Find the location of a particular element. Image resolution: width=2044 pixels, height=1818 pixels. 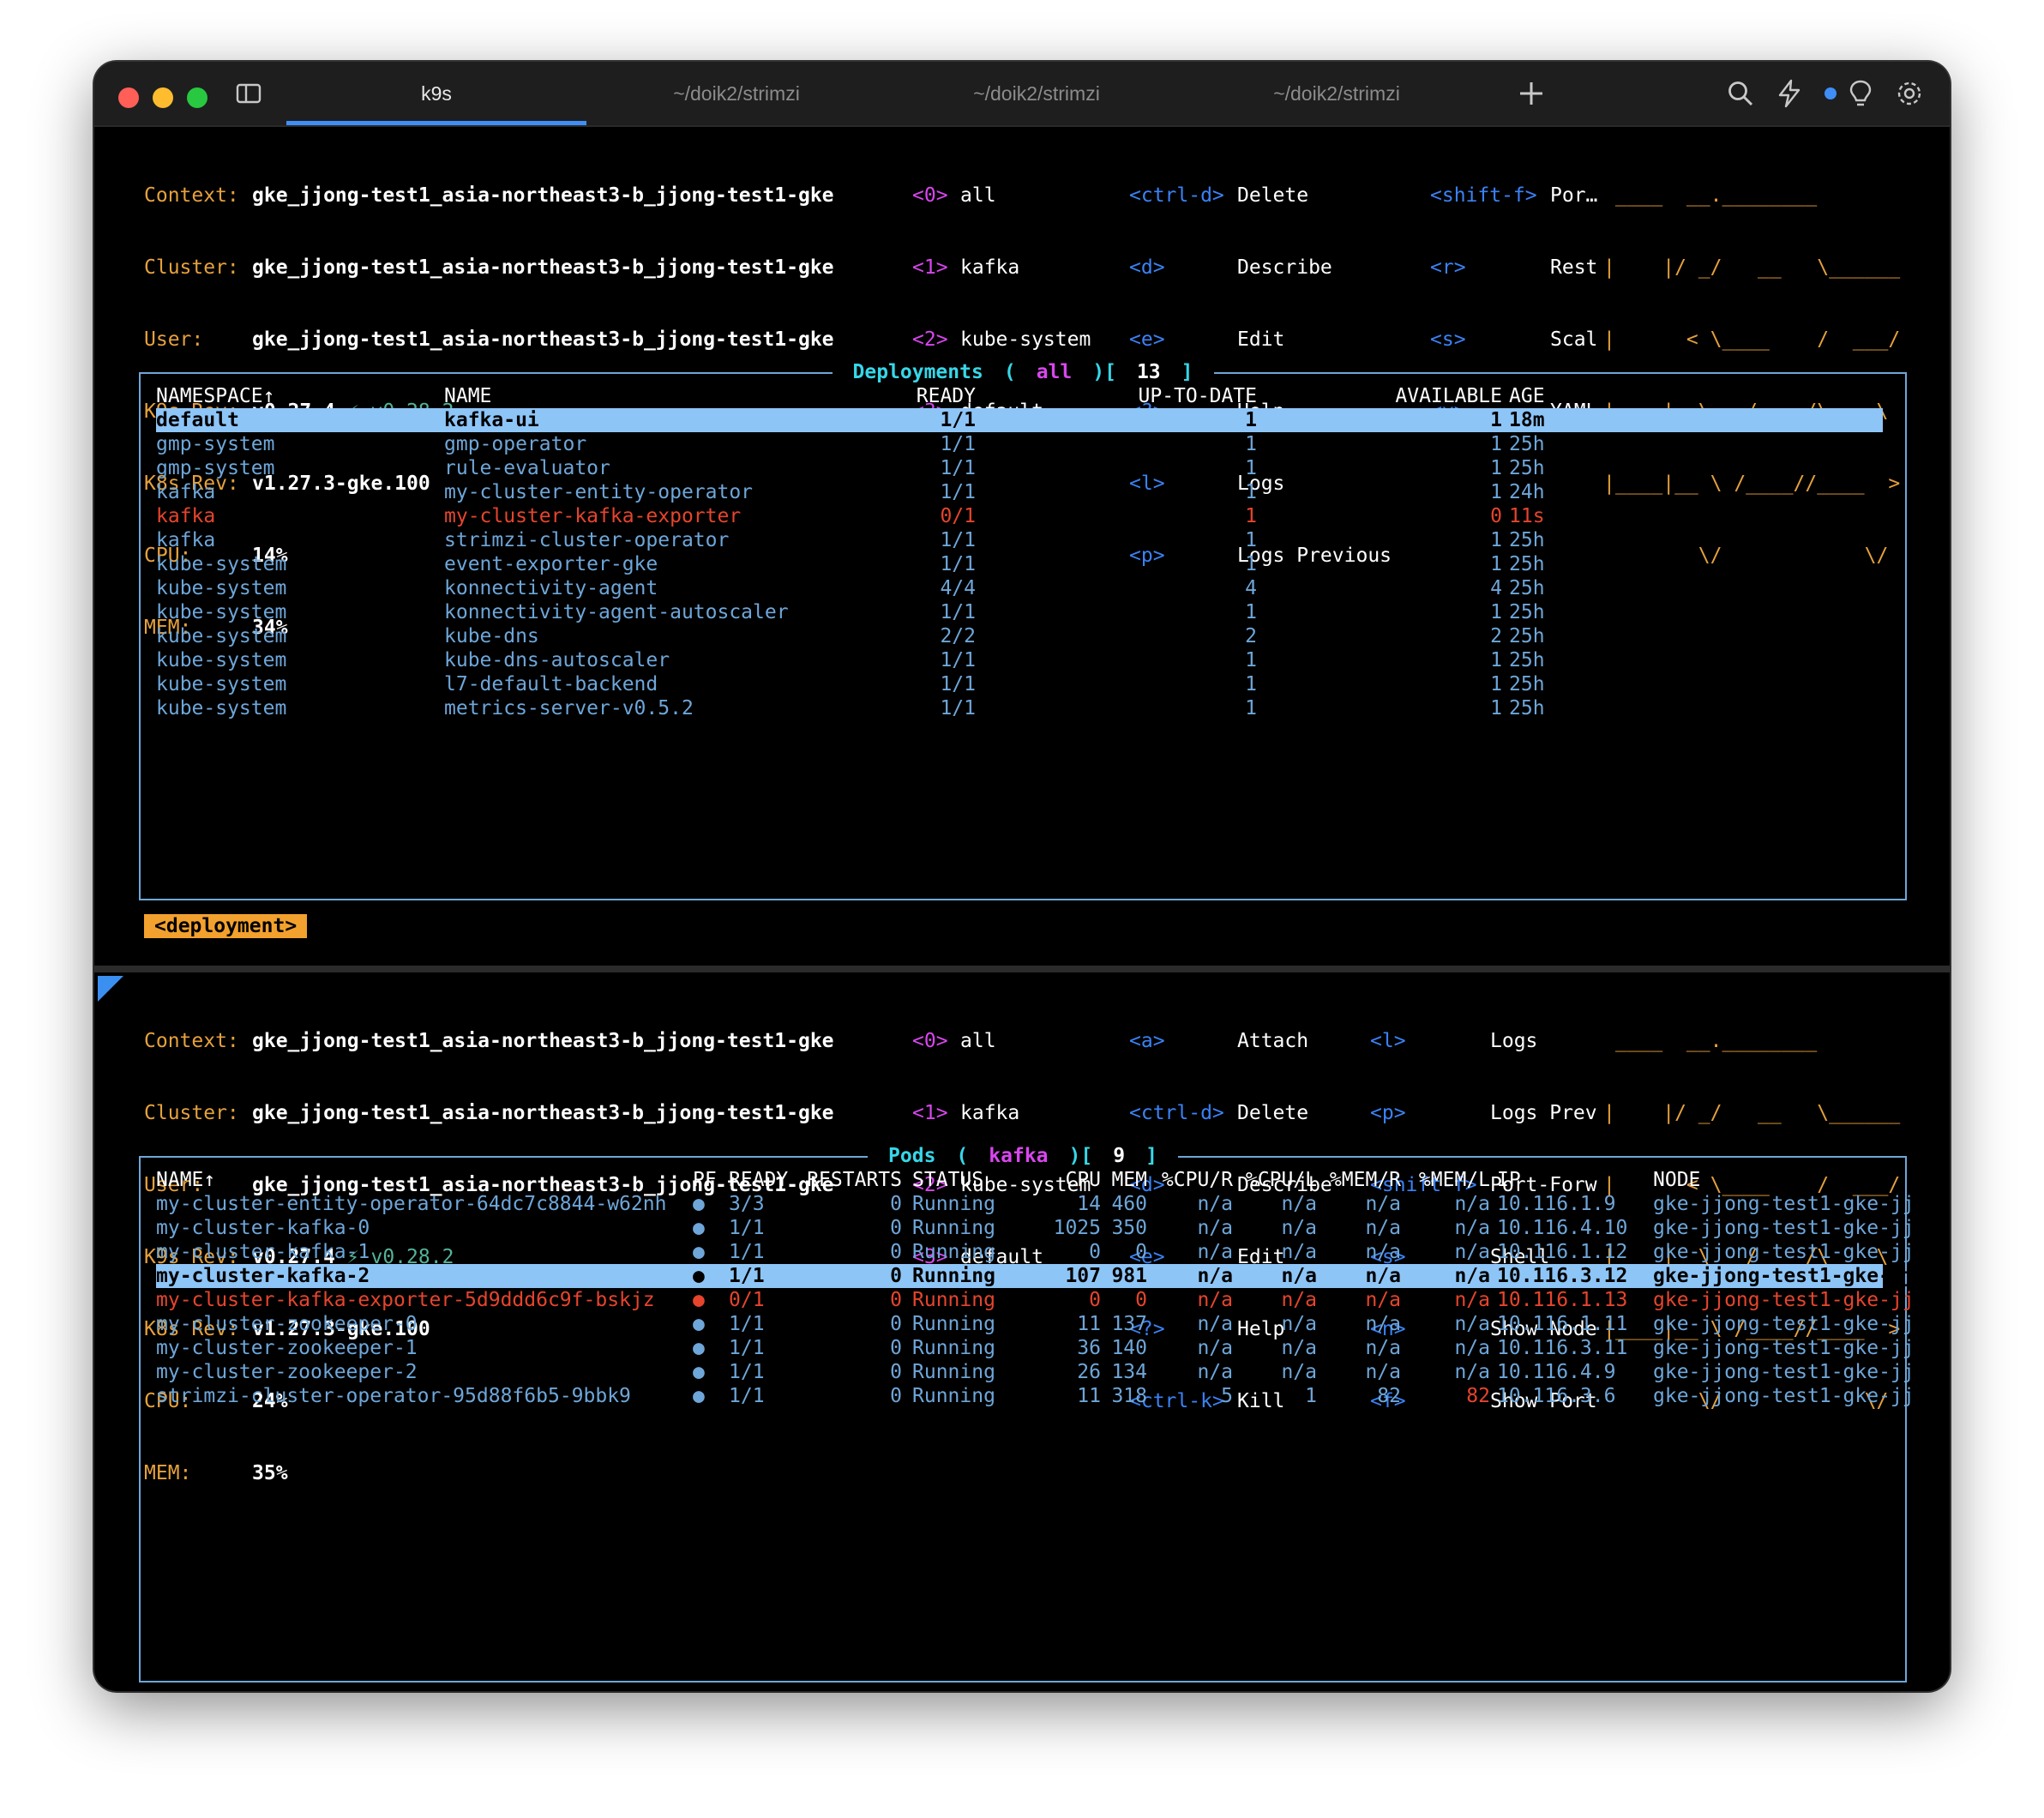

tab-strimzi-1: ~/doik2/strimzi is located at coordinates (736, 93).